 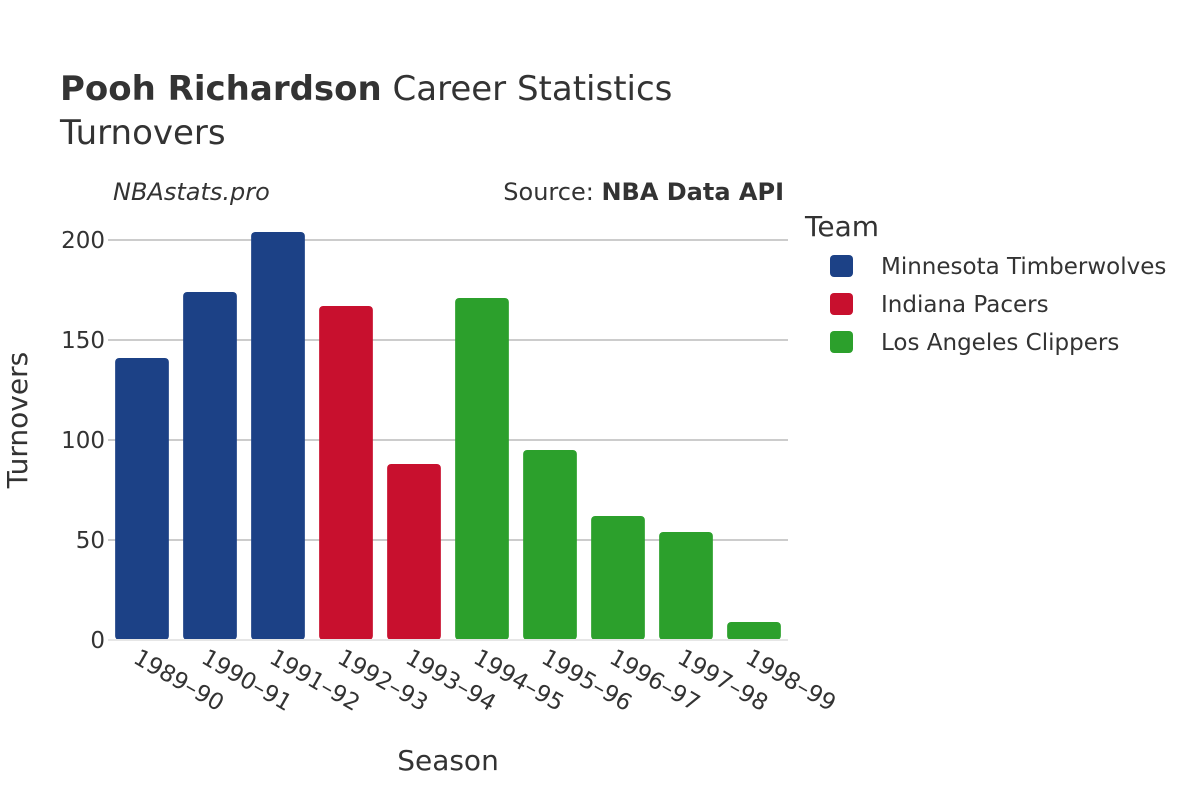 I want to click on y-tick-label: 150, so click(x=83, y=341).